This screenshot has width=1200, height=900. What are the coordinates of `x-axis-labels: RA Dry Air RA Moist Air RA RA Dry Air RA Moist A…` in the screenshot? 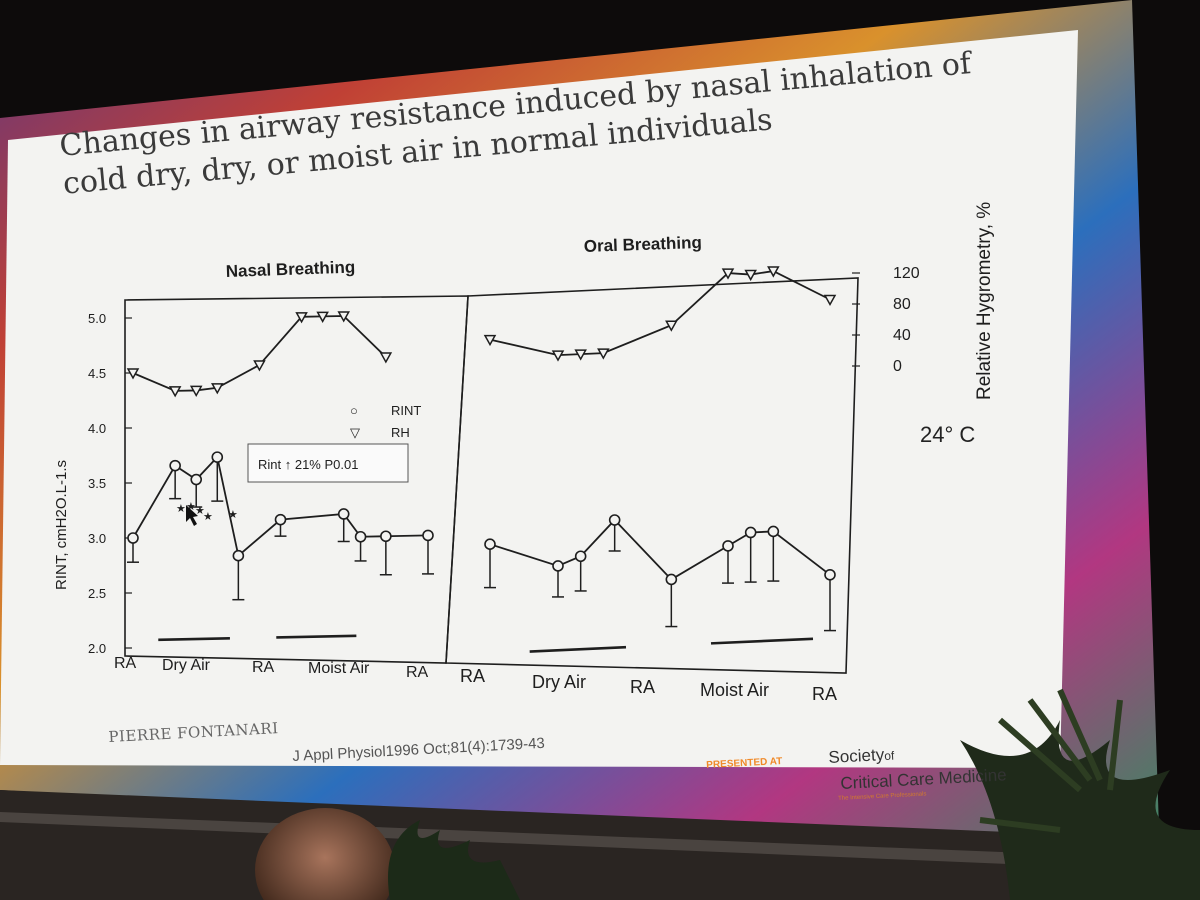 It's located at (475, 679).